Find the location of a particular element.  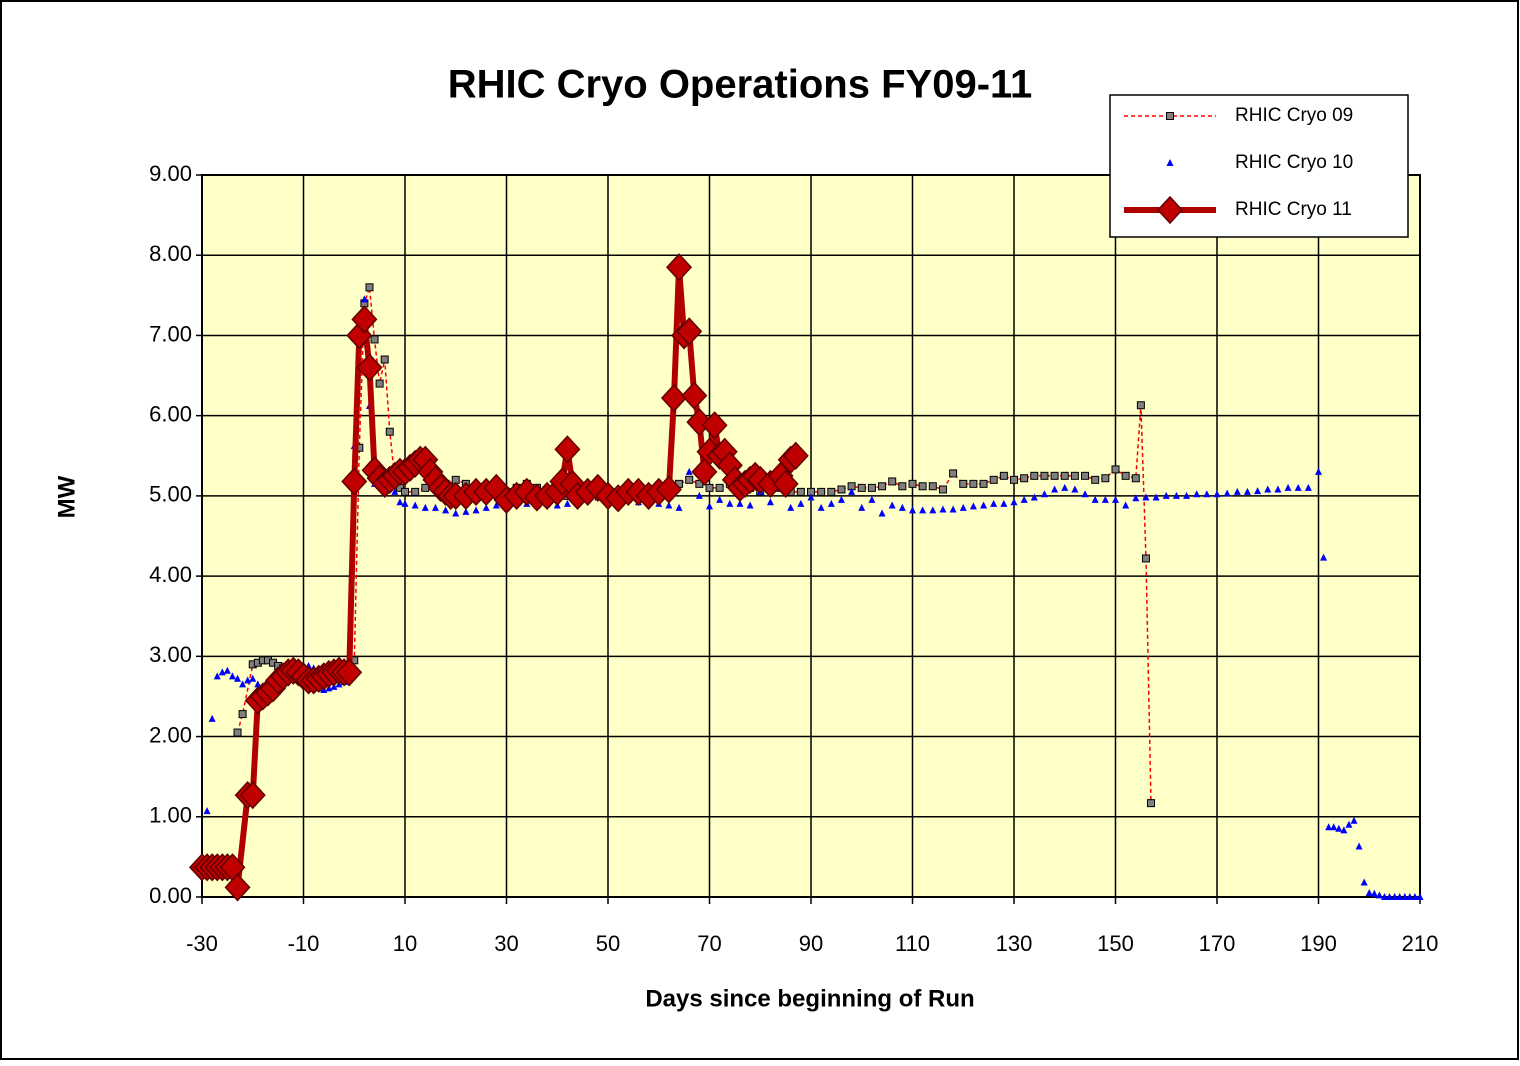

x-tick-label: -10 is located at coordinates (304, 943).